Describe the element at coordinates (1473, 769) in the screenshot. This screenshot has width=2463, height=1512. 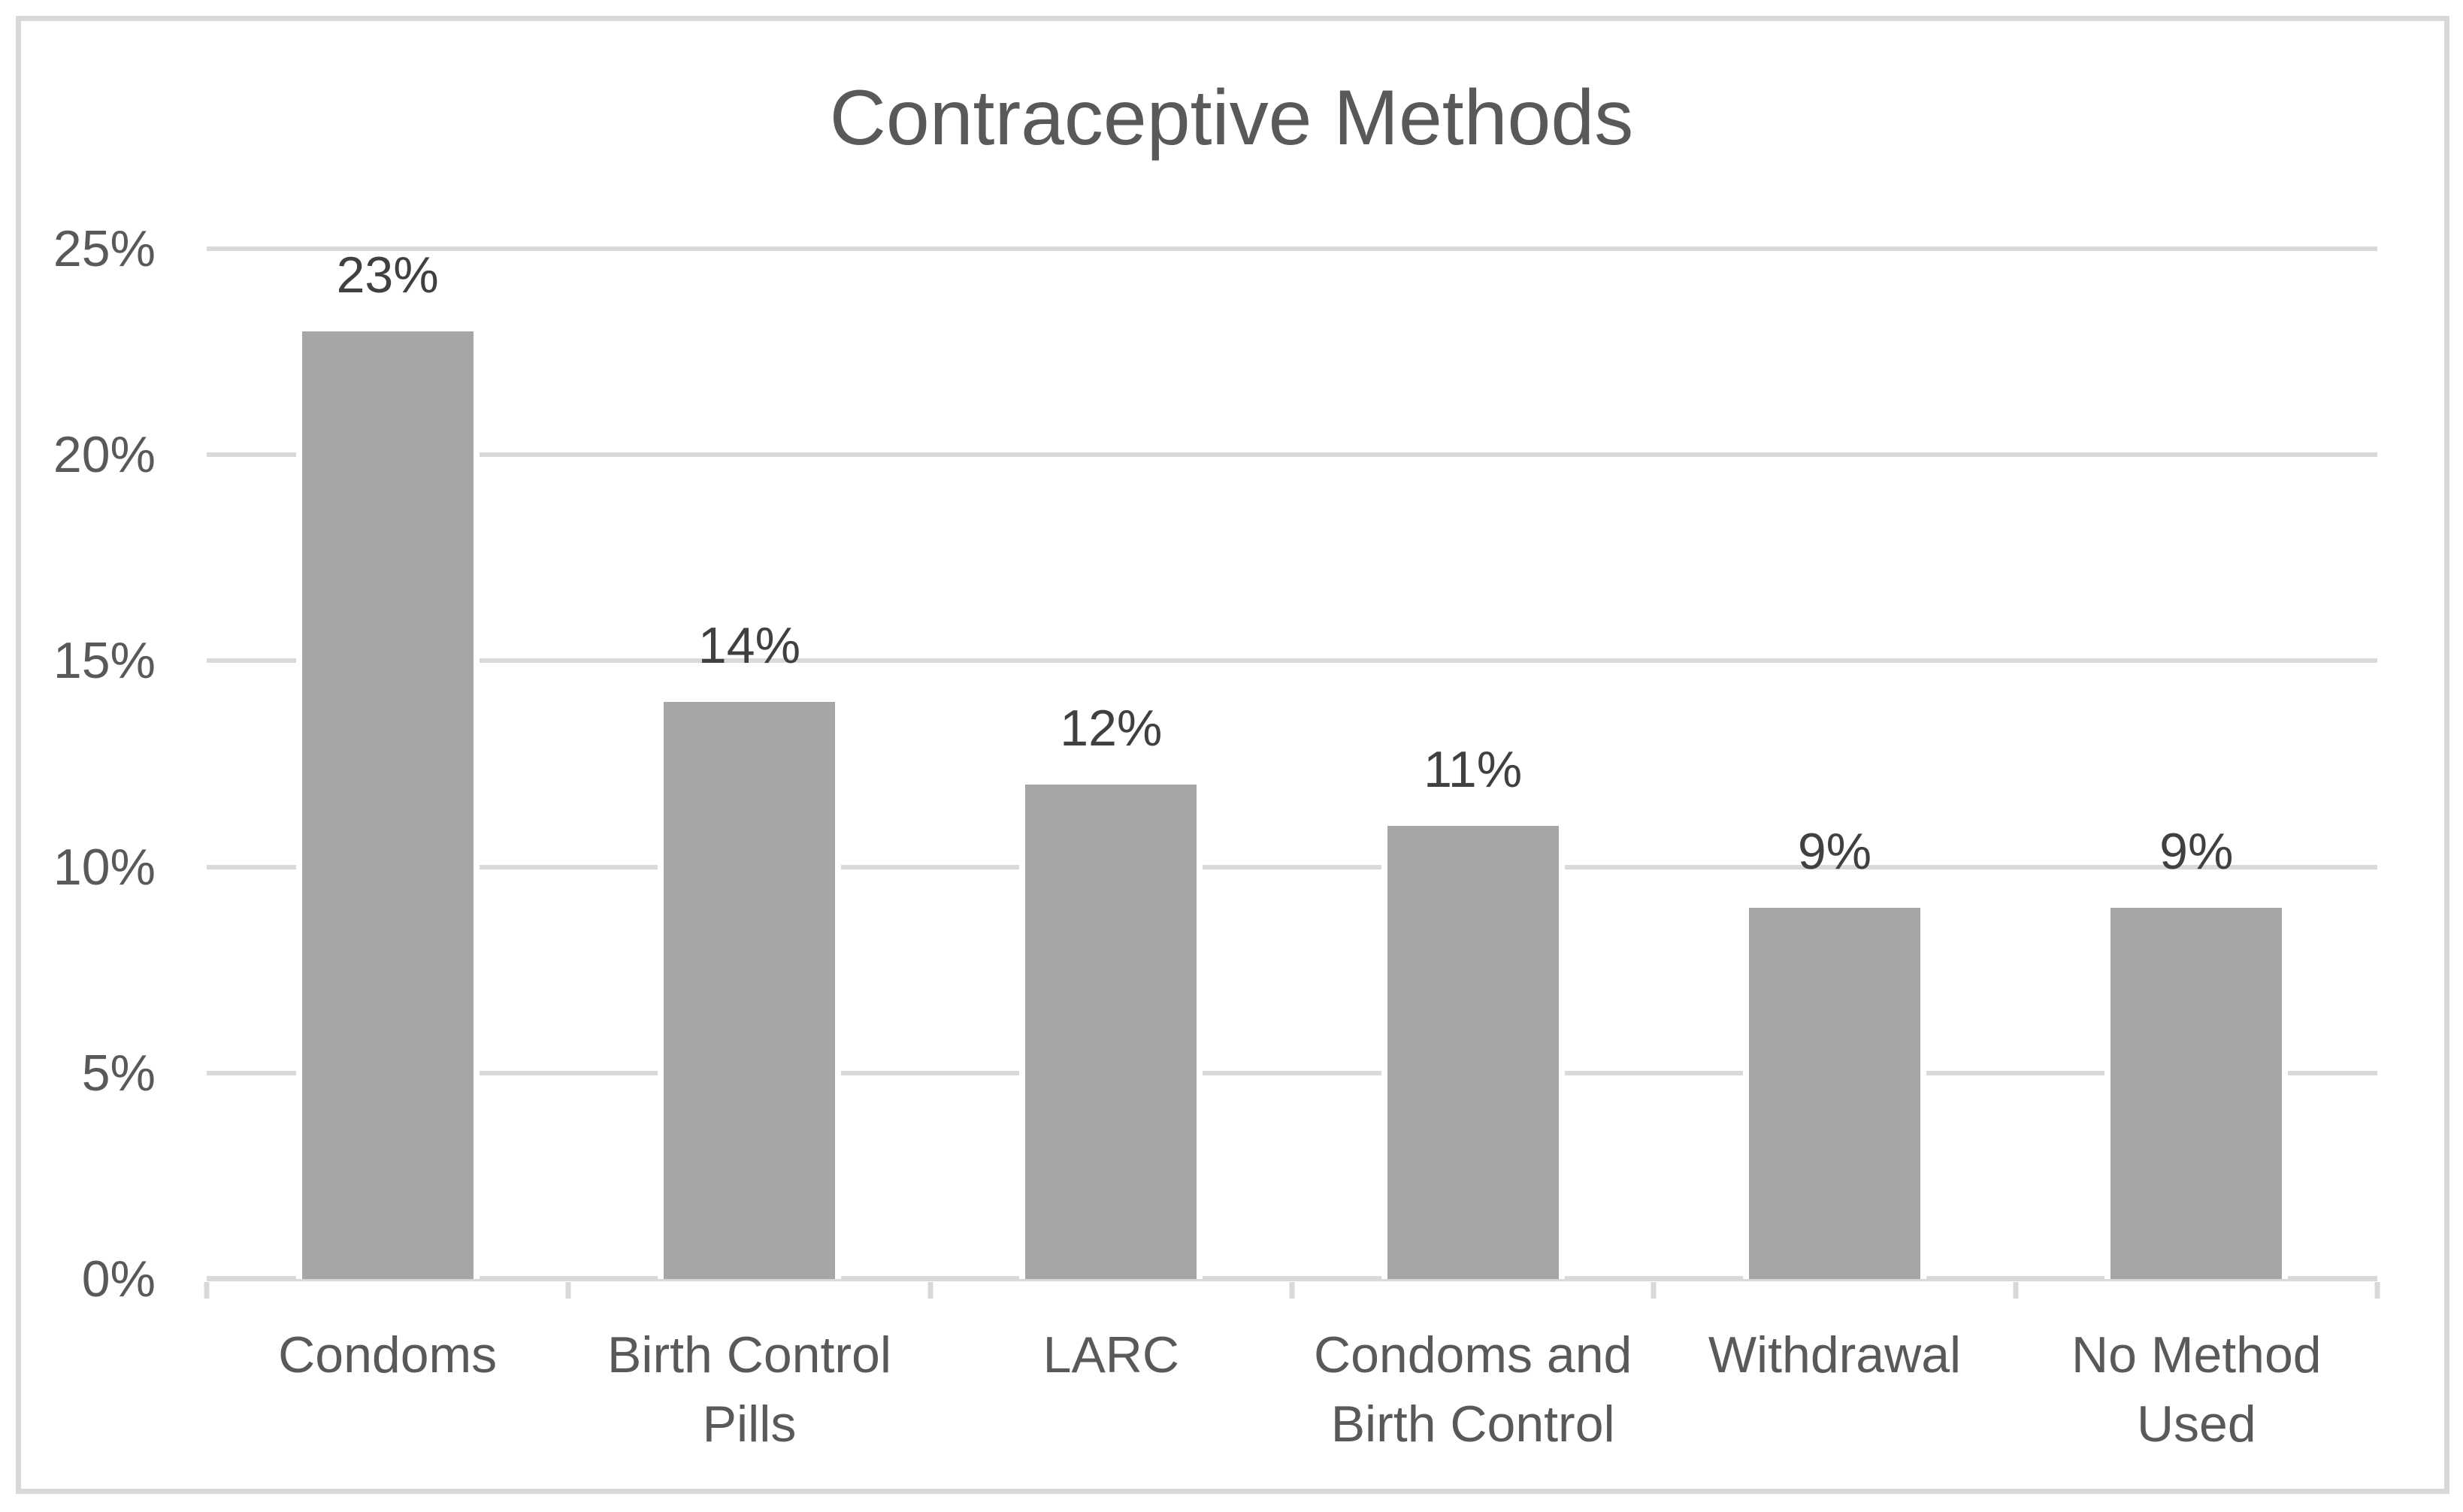
I see `bar-value-label: 11%` at that location.